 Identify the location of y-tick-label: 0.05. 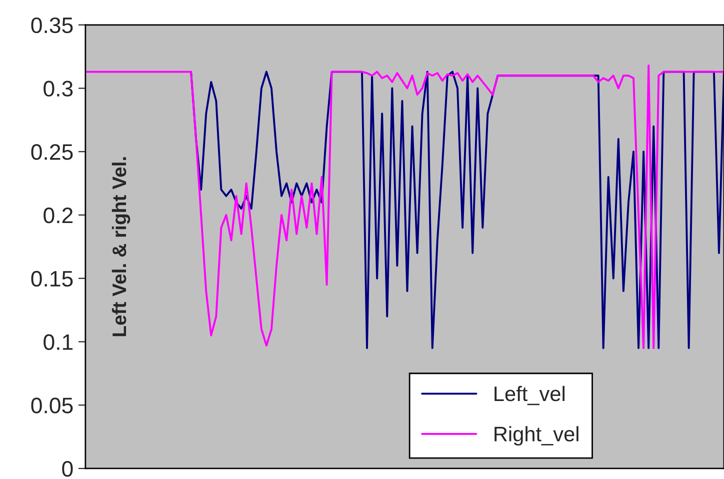
(52, 406).